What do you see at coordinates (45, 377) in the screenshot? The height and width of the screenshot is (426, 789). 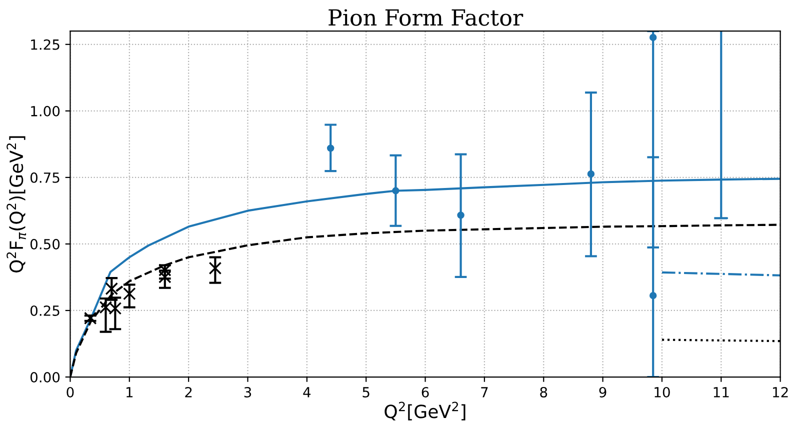 I see `y-tick-label: 0.00` at bounding box center [45, 377].